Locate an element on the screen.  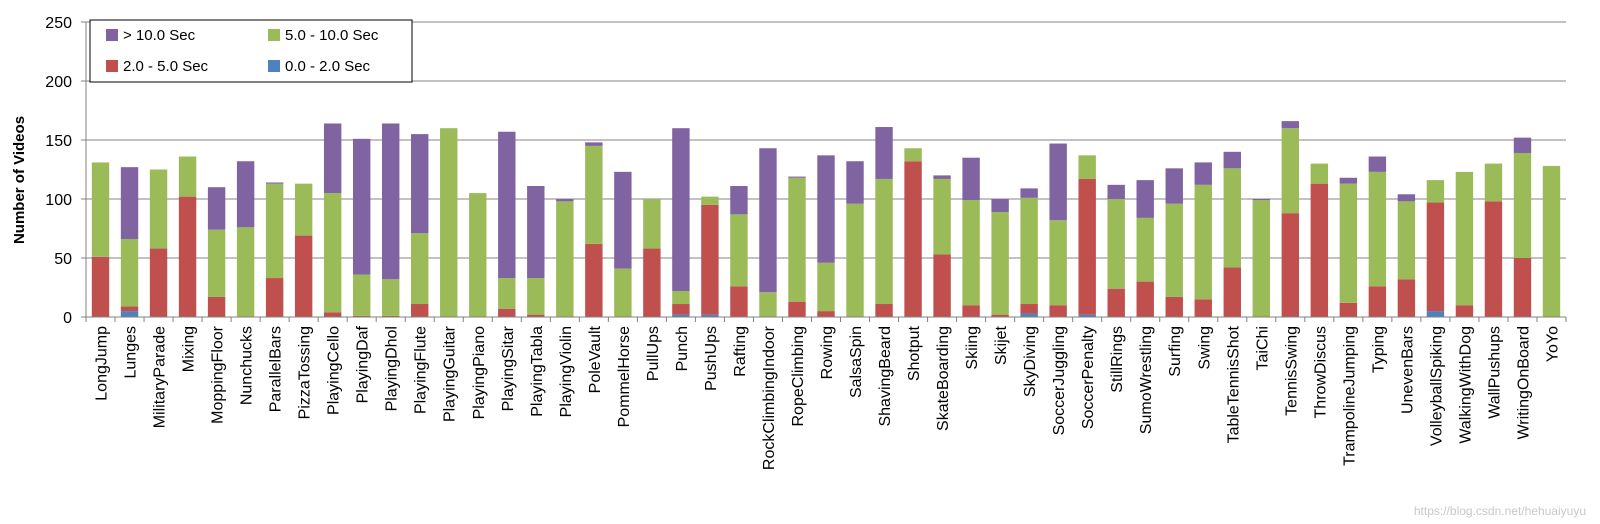
bar-segment-playingflute-s3 is located at coordinates (420, 184).